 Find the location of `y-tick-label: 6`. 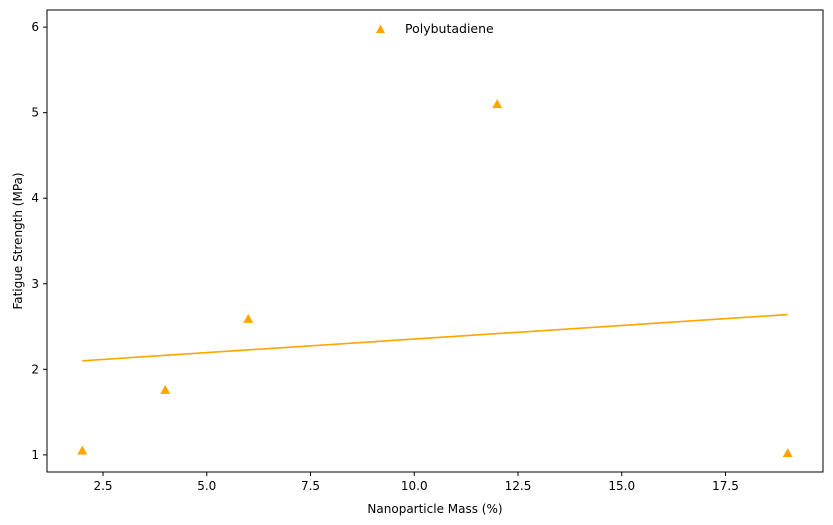

y-tick-label: 6 is located at coordinates (35, 27).